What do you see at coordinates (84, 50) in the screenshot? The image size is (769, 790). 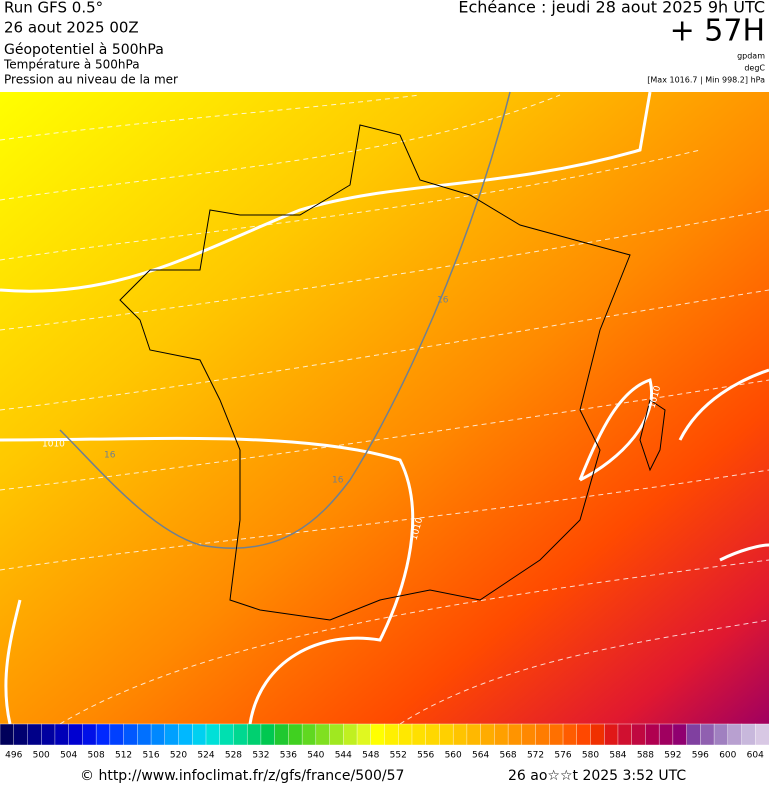 I see `layer: Géopotentiel à 500hPa` at bounding box center [84, 50].